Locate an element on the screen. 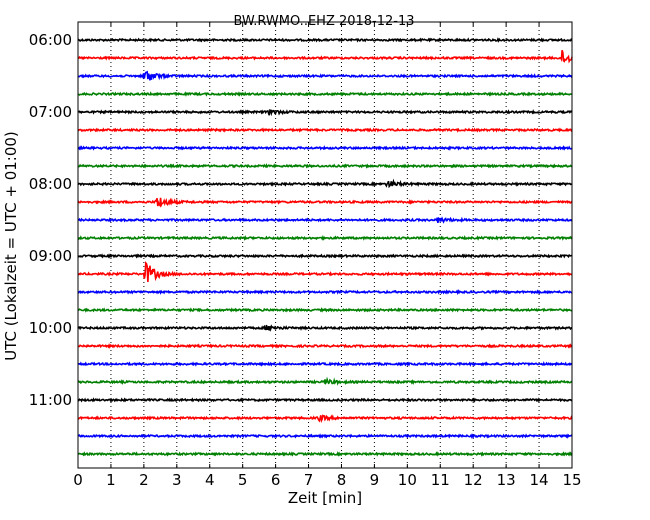  x-tick-label: 5 is located at coordinates (243, 480).